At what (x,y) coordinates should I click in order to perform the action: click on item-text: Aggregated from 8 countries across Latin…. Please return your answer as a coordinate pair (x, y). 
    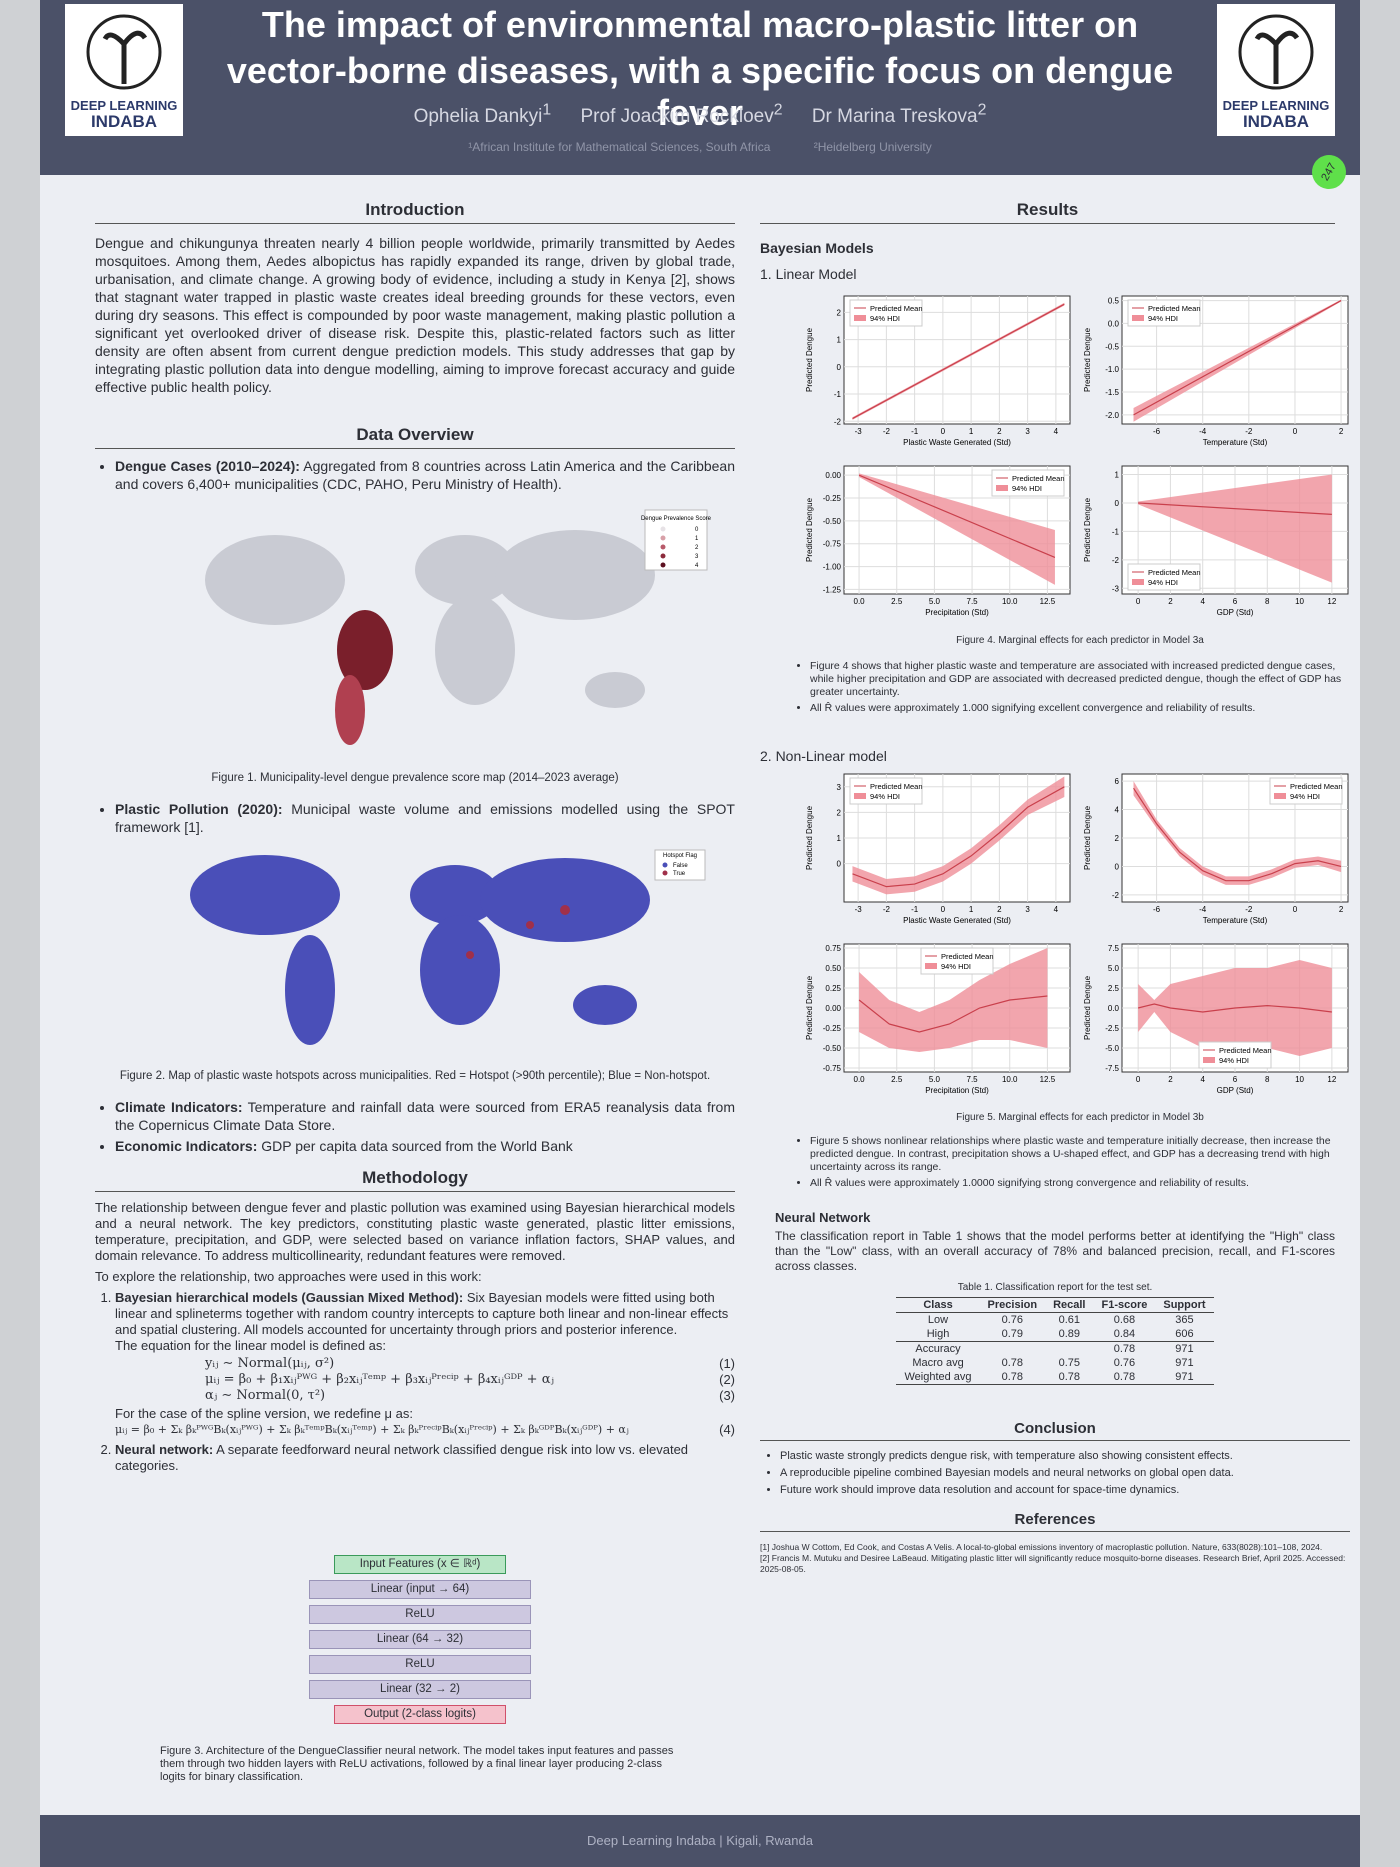
    Looking at the image, I should click on (425, 475).